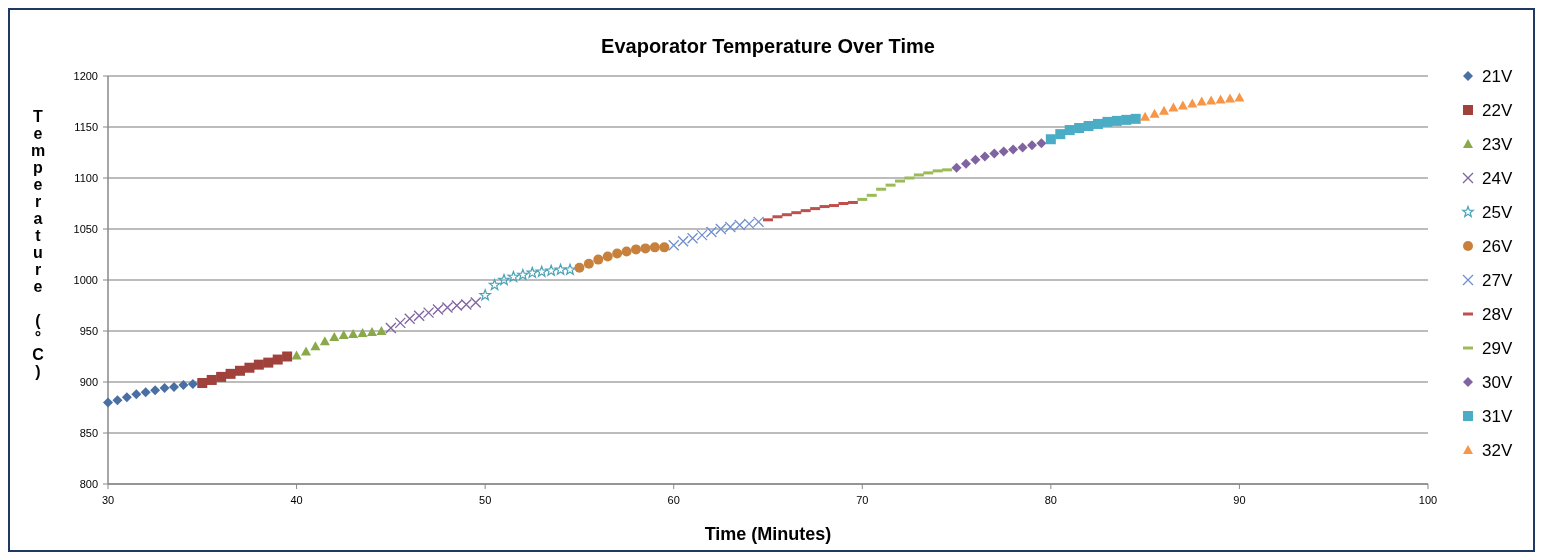  Describe the element at coordinates (88, 330) in the screenshot. I see `y-tick-label: 950` at that location.